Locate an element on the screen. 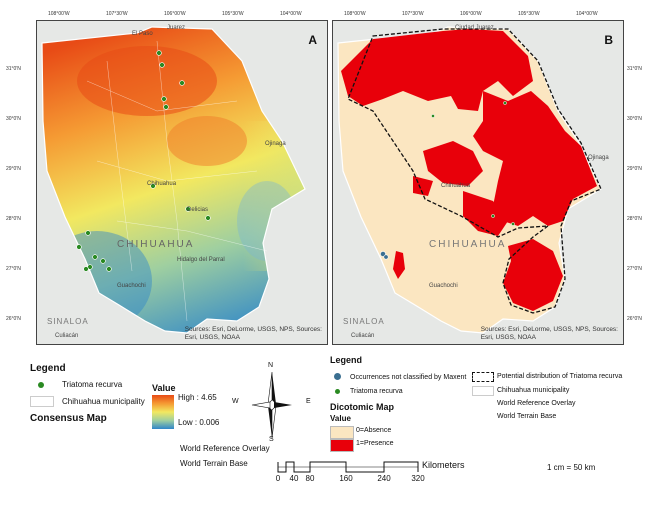  unclassified-points is located at coordinates (384, 255).